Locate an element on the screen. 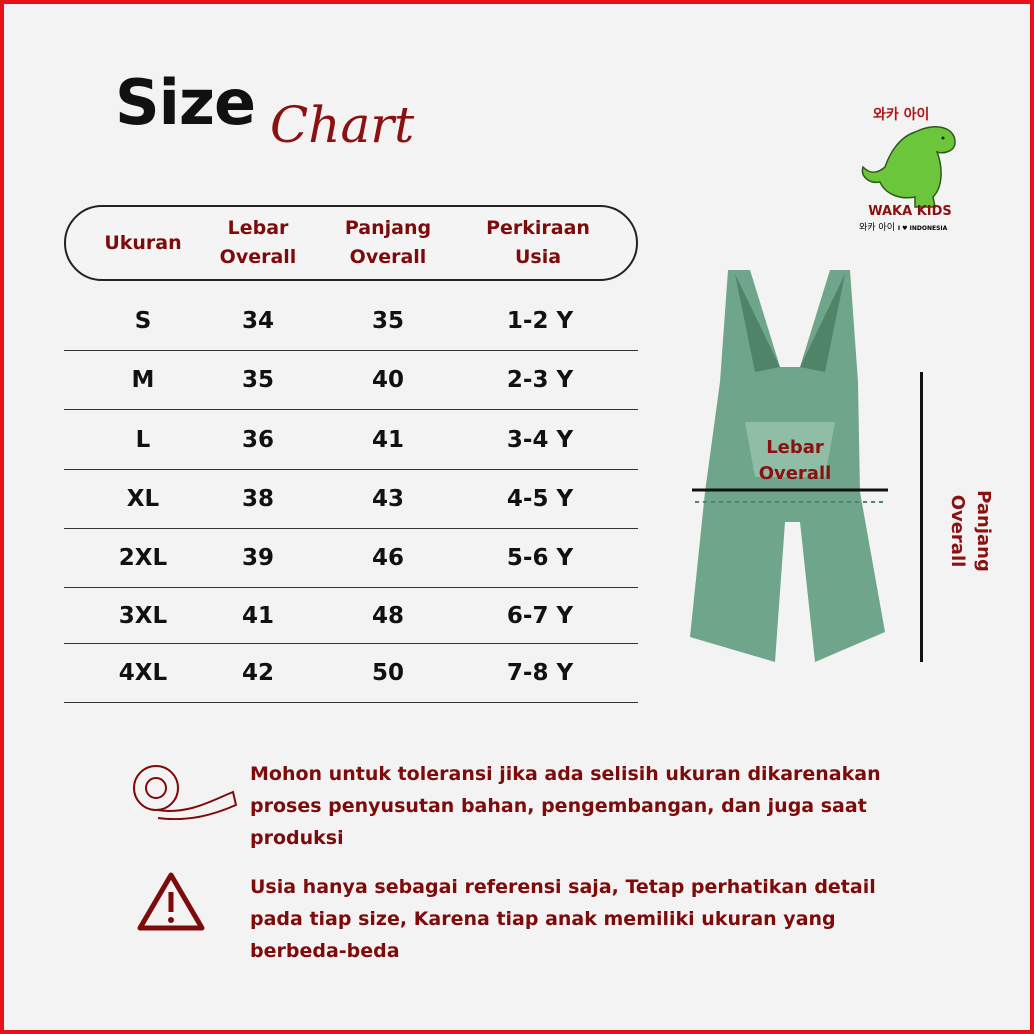  cell-size: 4XL is located at coordinates (143, 673).